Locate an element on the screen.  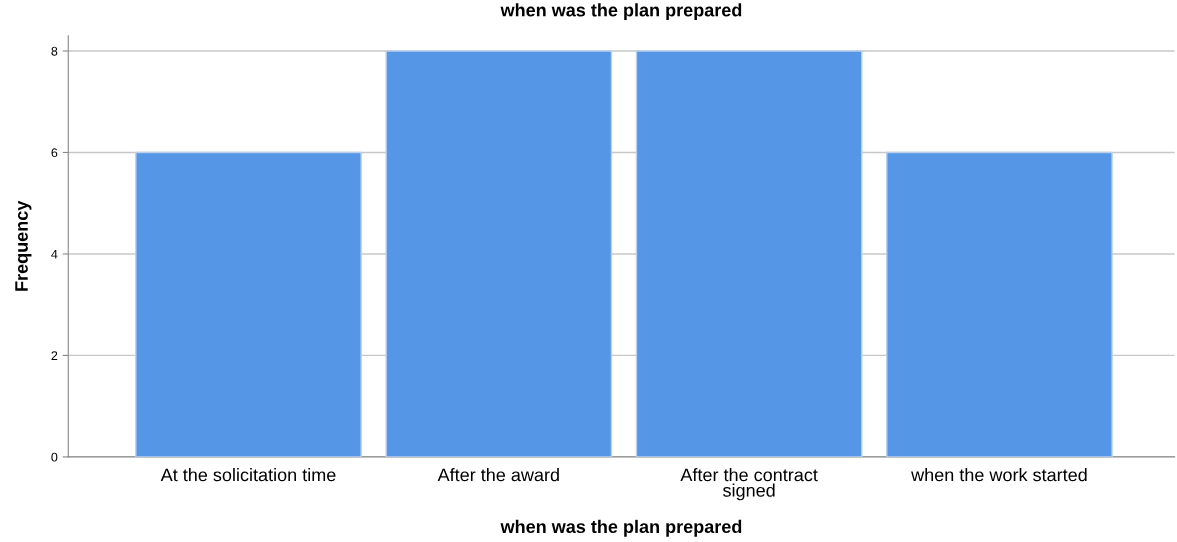
chart-title: when was the plan prepared is located at coordinates (621, 12).